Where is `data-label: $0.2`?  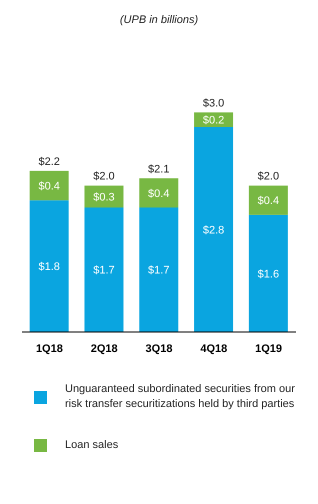 data-label: $0.2 is located at coordinates (213, 120).